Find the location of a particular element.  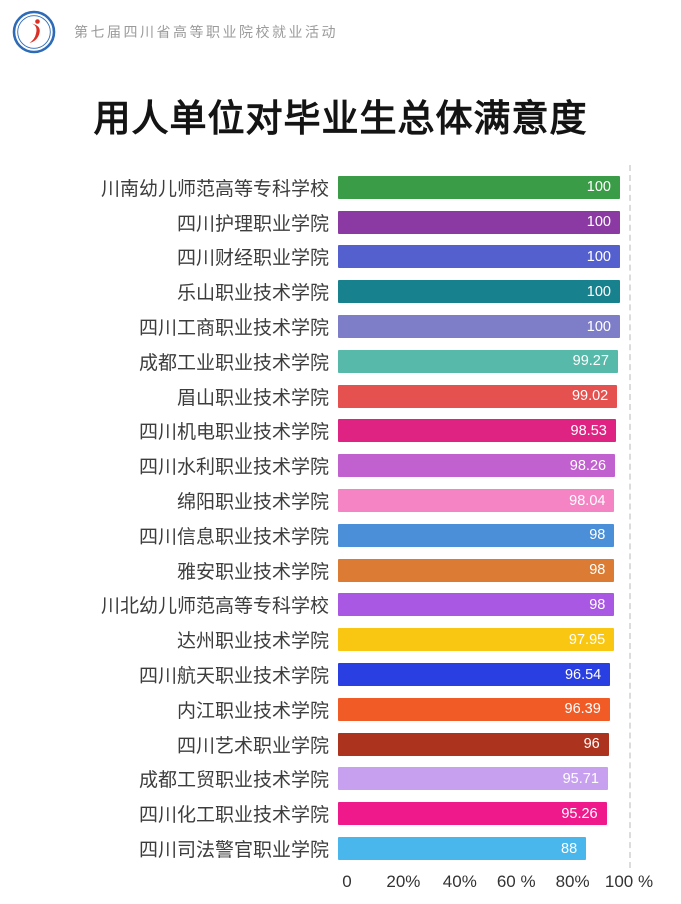

bar: 98.26 is located at coordinates (477, 466).